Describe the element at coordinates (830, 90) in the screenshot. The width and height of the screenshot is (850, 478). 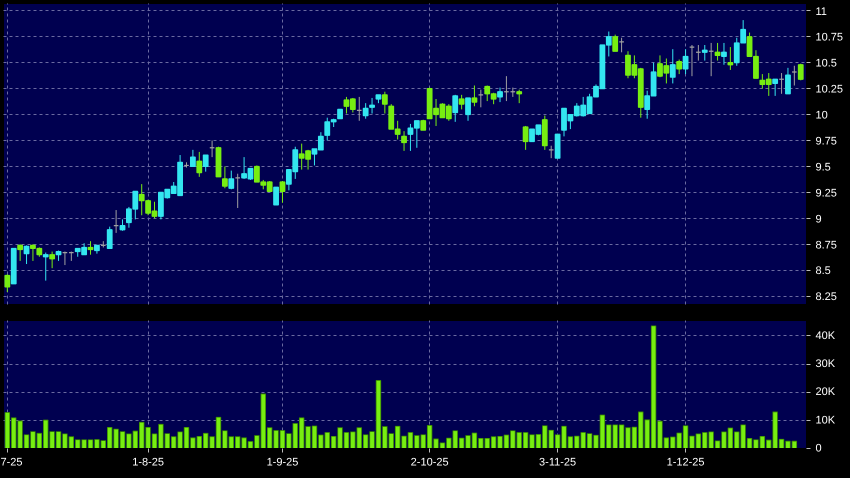
I see `y-tick-label: 10.25` at that location.